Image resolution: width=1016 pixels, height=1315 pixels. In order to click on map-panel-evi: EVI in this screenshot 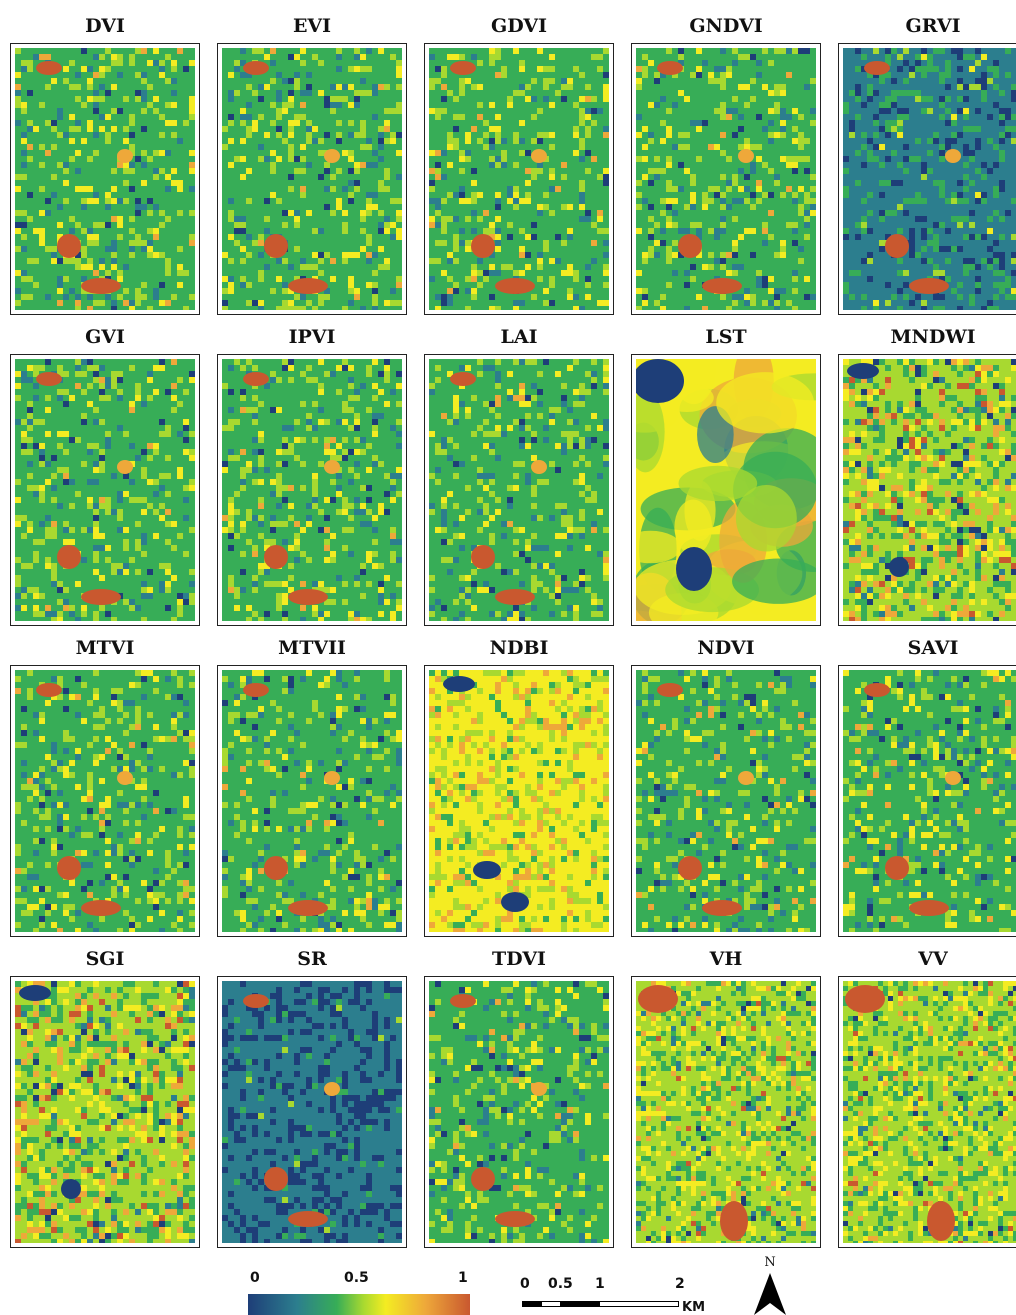, I will do `click(312, 164)`.